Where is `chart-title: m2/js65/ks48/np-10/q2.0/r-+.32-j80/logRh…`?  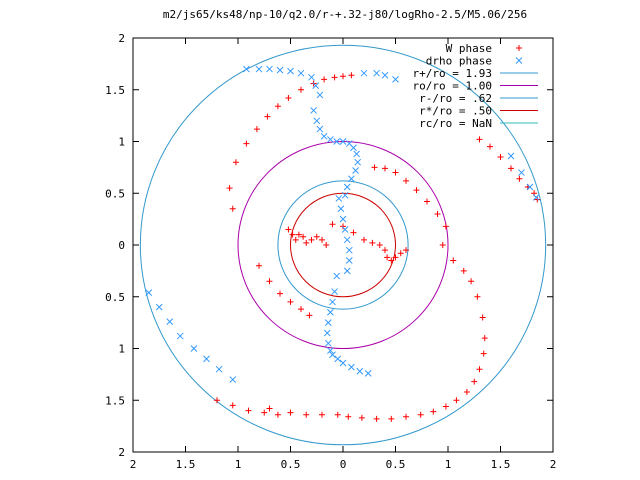 chart-title: m2/js65/ks48/np-10/q2.0/r-+.32-j80/logRh… is located at coordinates (345, 14).